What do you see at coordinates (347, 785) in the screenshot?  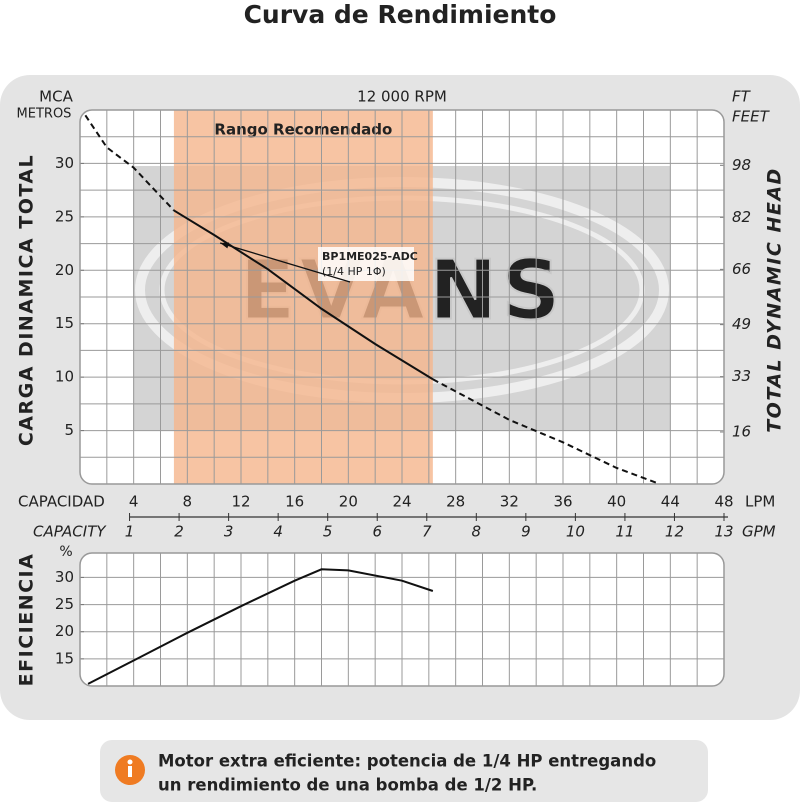 I see `note-line: un rendimiento de una bomba de 1/2 HP.` at bounding box center [347, 785].